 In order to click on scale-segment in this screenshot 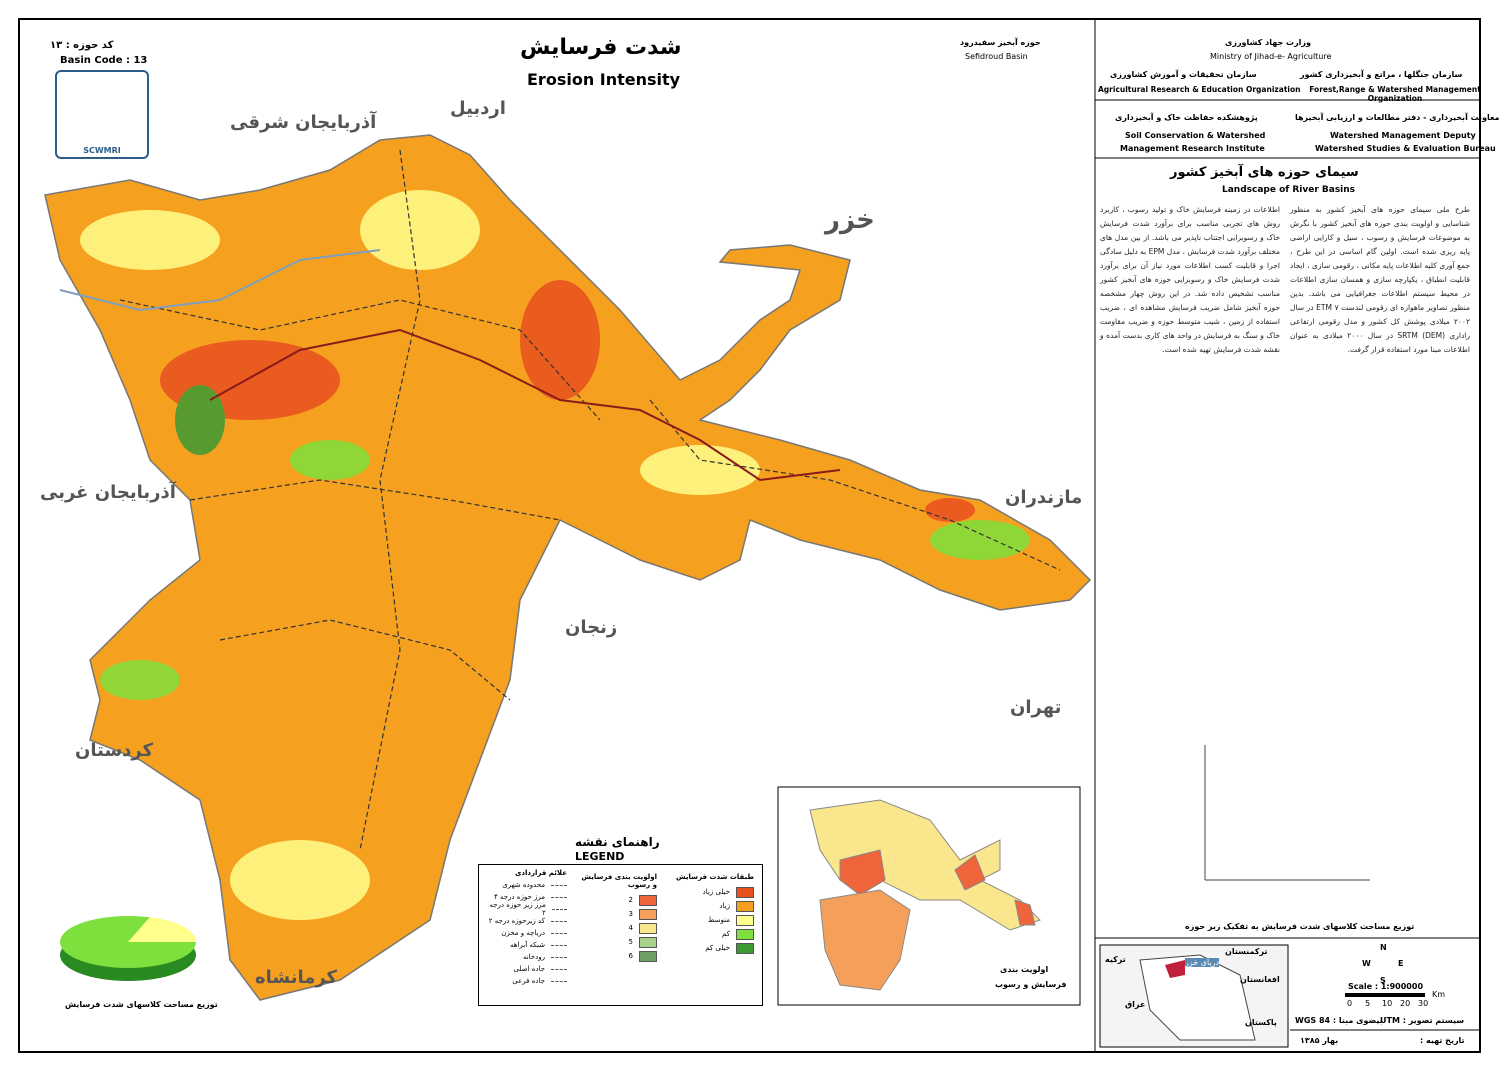, I will do `click(1385, 995)`.